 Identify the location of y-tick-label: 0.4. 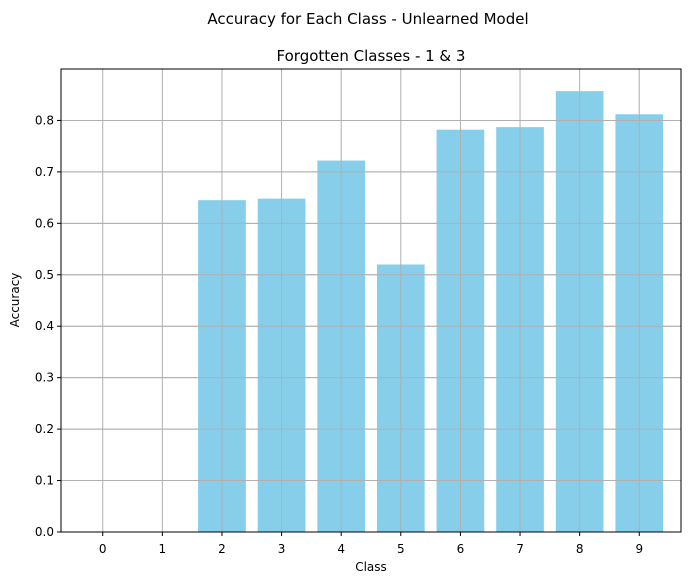
(44, 326).